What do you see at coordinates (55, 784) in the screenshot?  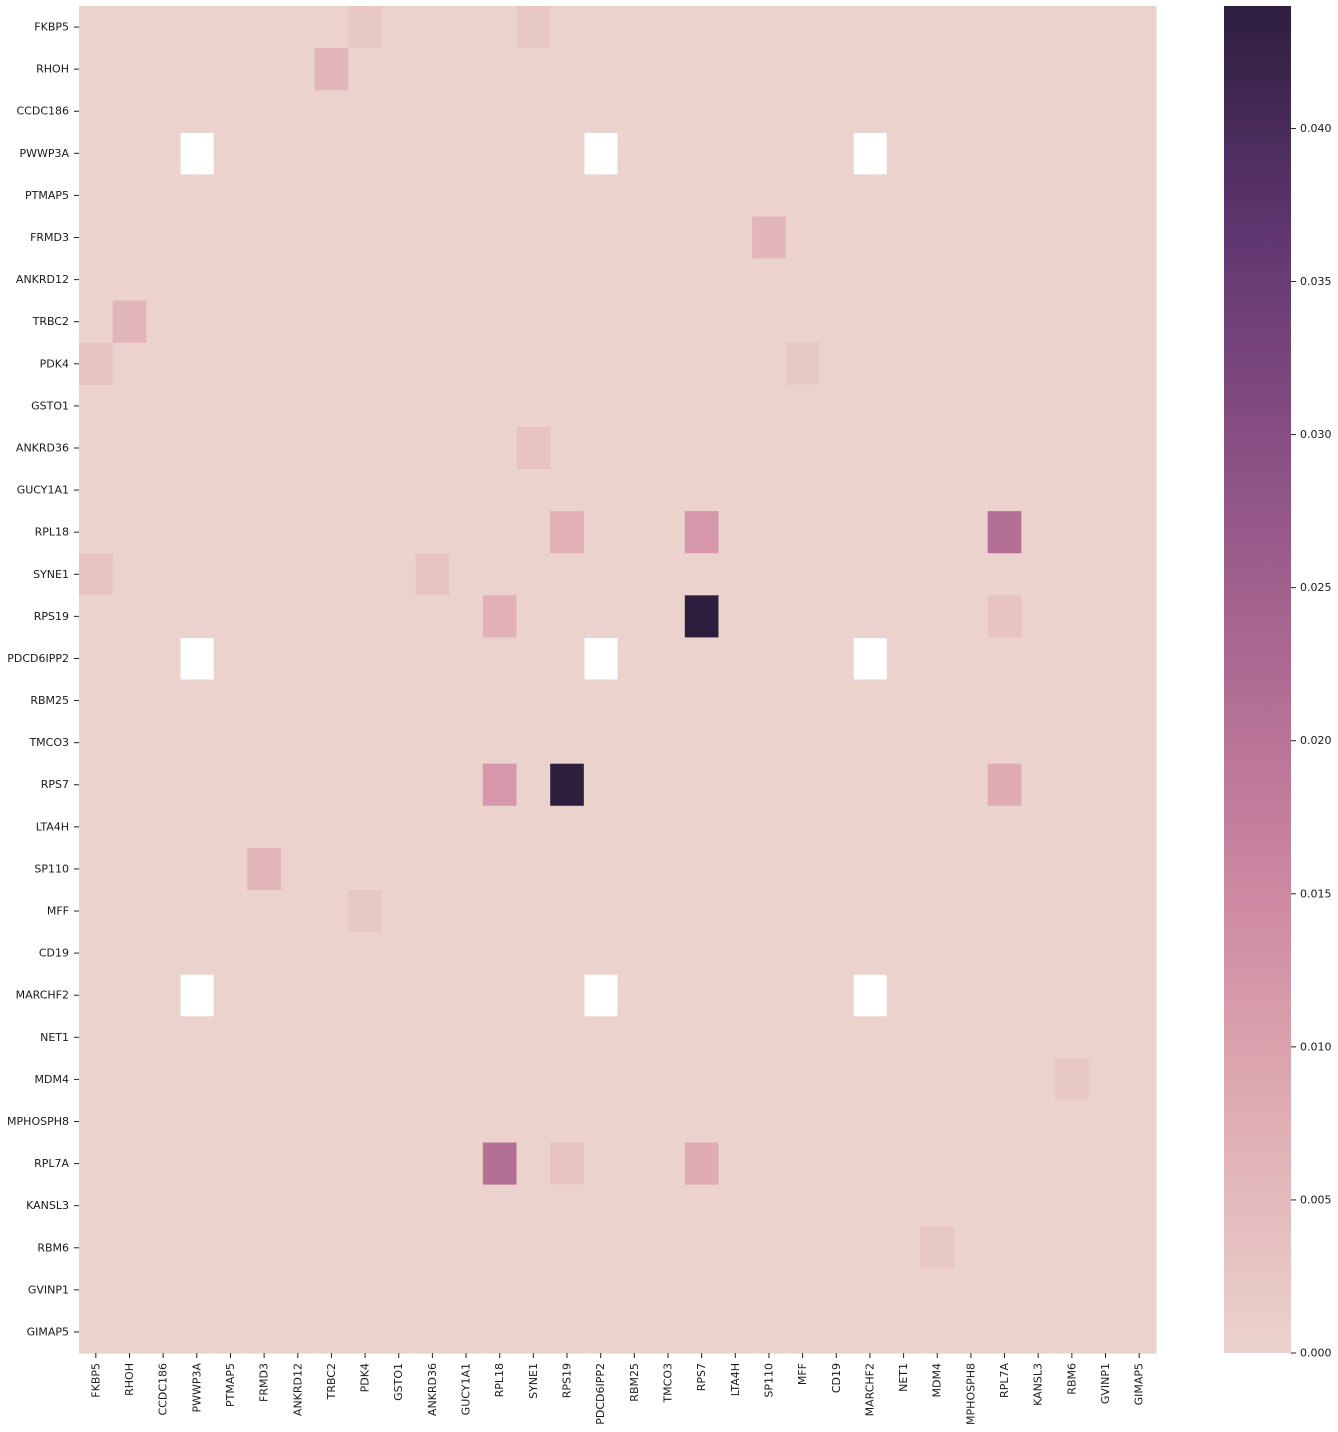 I see `row-label: RPS7` at bounding box center [55, 784].